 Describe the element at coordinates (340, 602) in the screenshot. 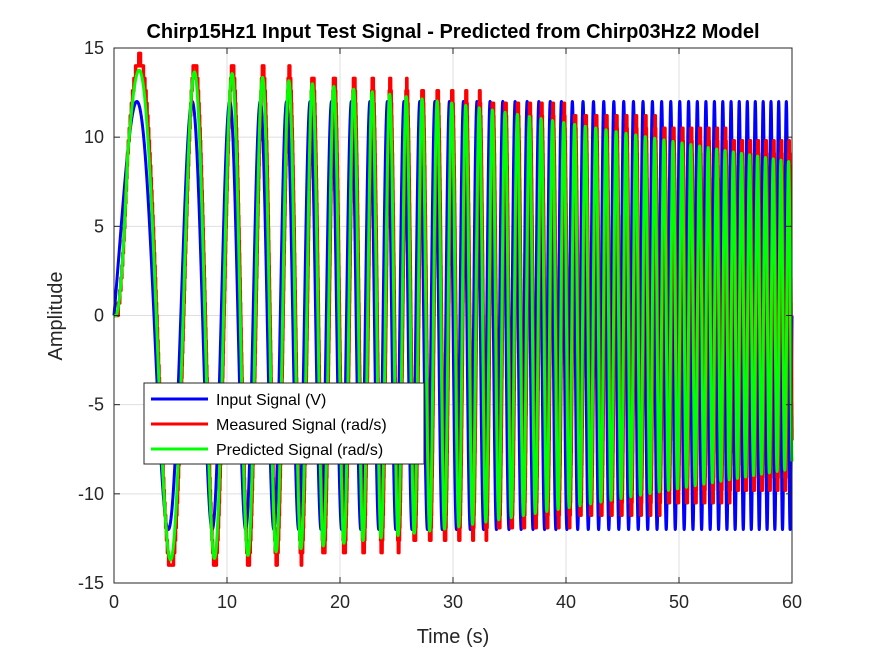

I see `x-tick-label: 20` at that location.